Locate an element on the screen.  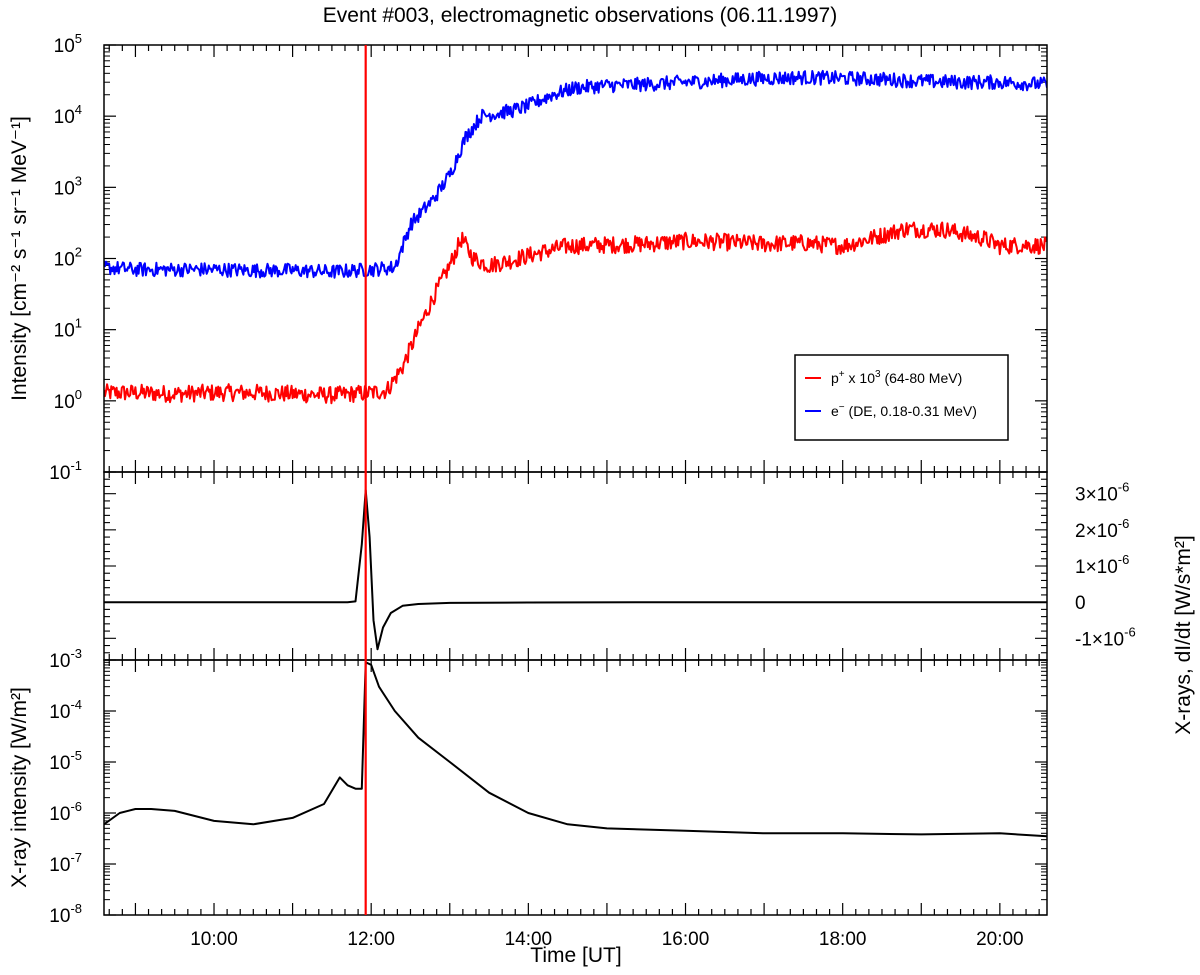
y-tick-label: 10⁻¹ is located at coordinates (65, 471).